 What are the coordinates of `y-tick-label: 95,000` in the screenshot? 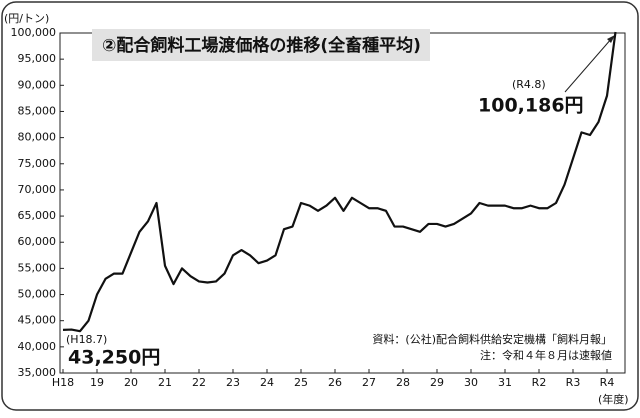 It's located at (37, 58).